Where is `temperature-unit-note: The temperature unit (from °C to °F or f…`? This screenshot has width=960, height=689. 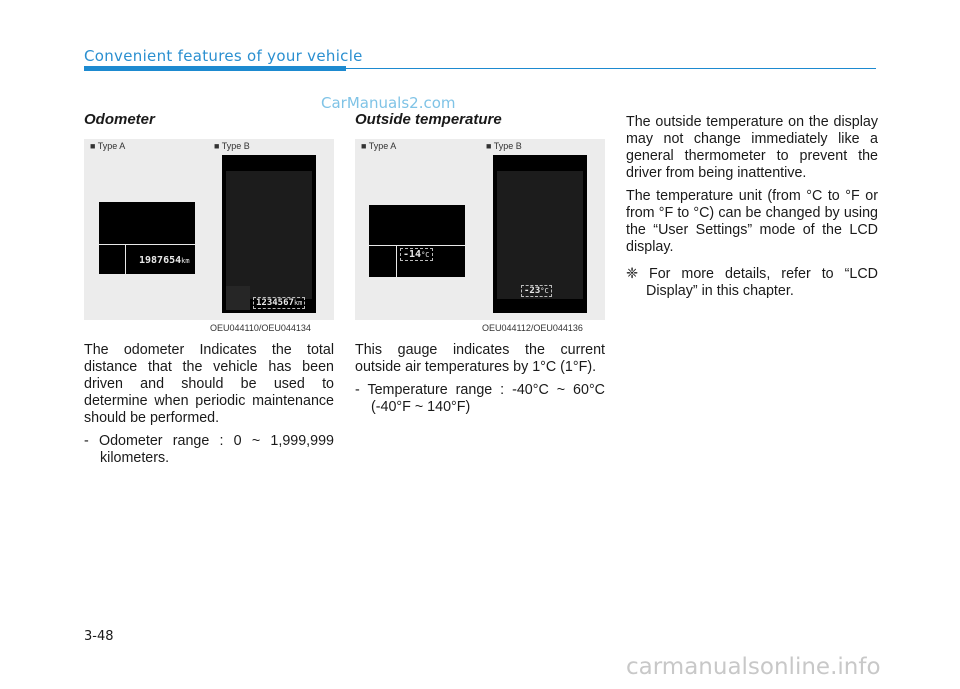 temperature-unit-note: The temperature unit (from °C to °F or f… is located at coordinates (752, 221).